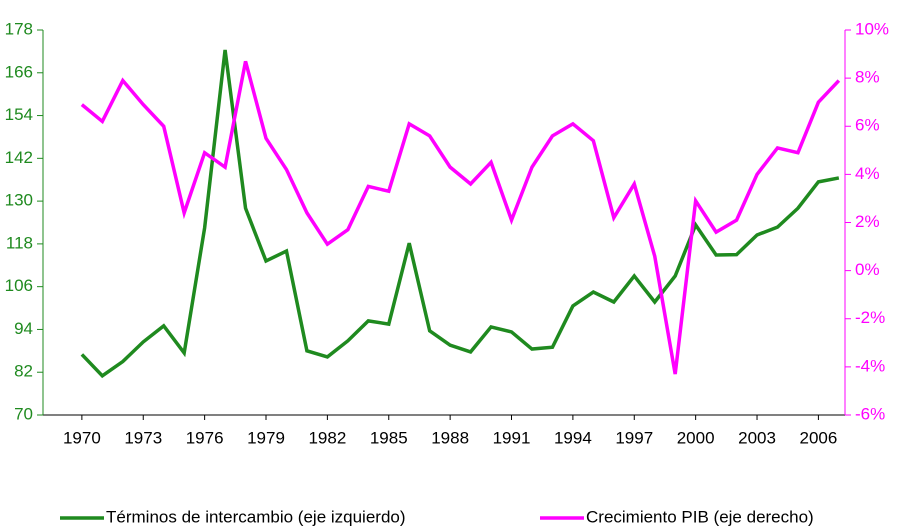 The height and width of the screenshot is (531, 920). Describe the element at coordinates (19, 28) in the screenshot. I see `y-tick-label: 178` at that location.